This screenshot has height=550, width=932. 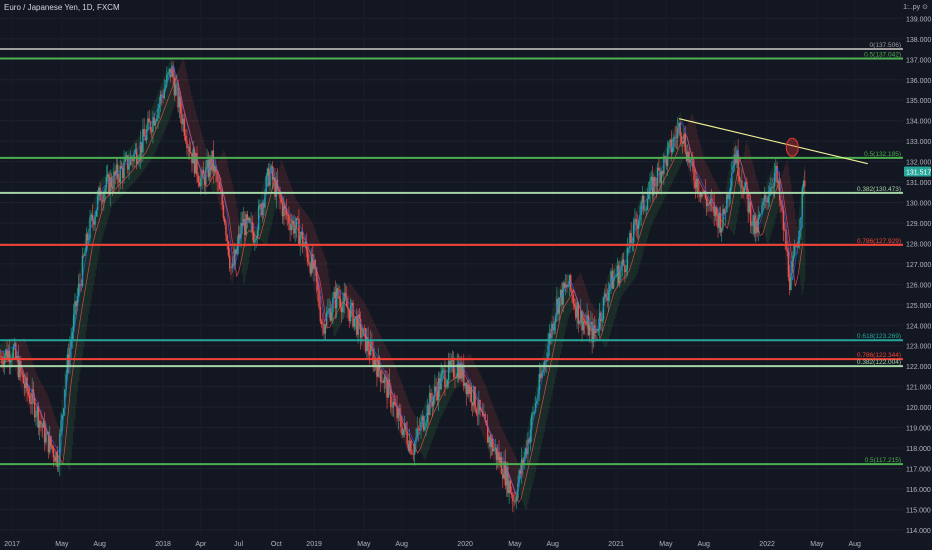 What do you see at coordinates (918, 510) in the screenshot?
I see `y-tick-label: 115.000` at bounding box center [918, 510].